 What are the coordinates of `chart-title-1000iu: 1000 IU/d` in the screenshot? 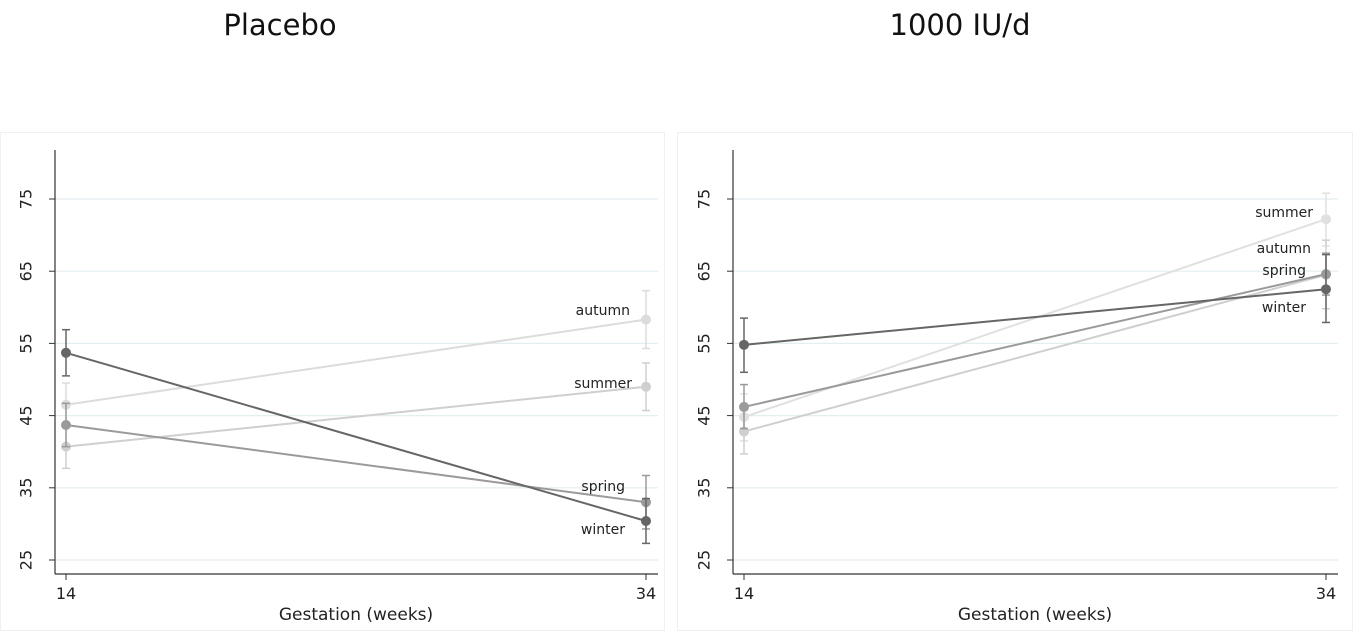 It's located at (960, 25).